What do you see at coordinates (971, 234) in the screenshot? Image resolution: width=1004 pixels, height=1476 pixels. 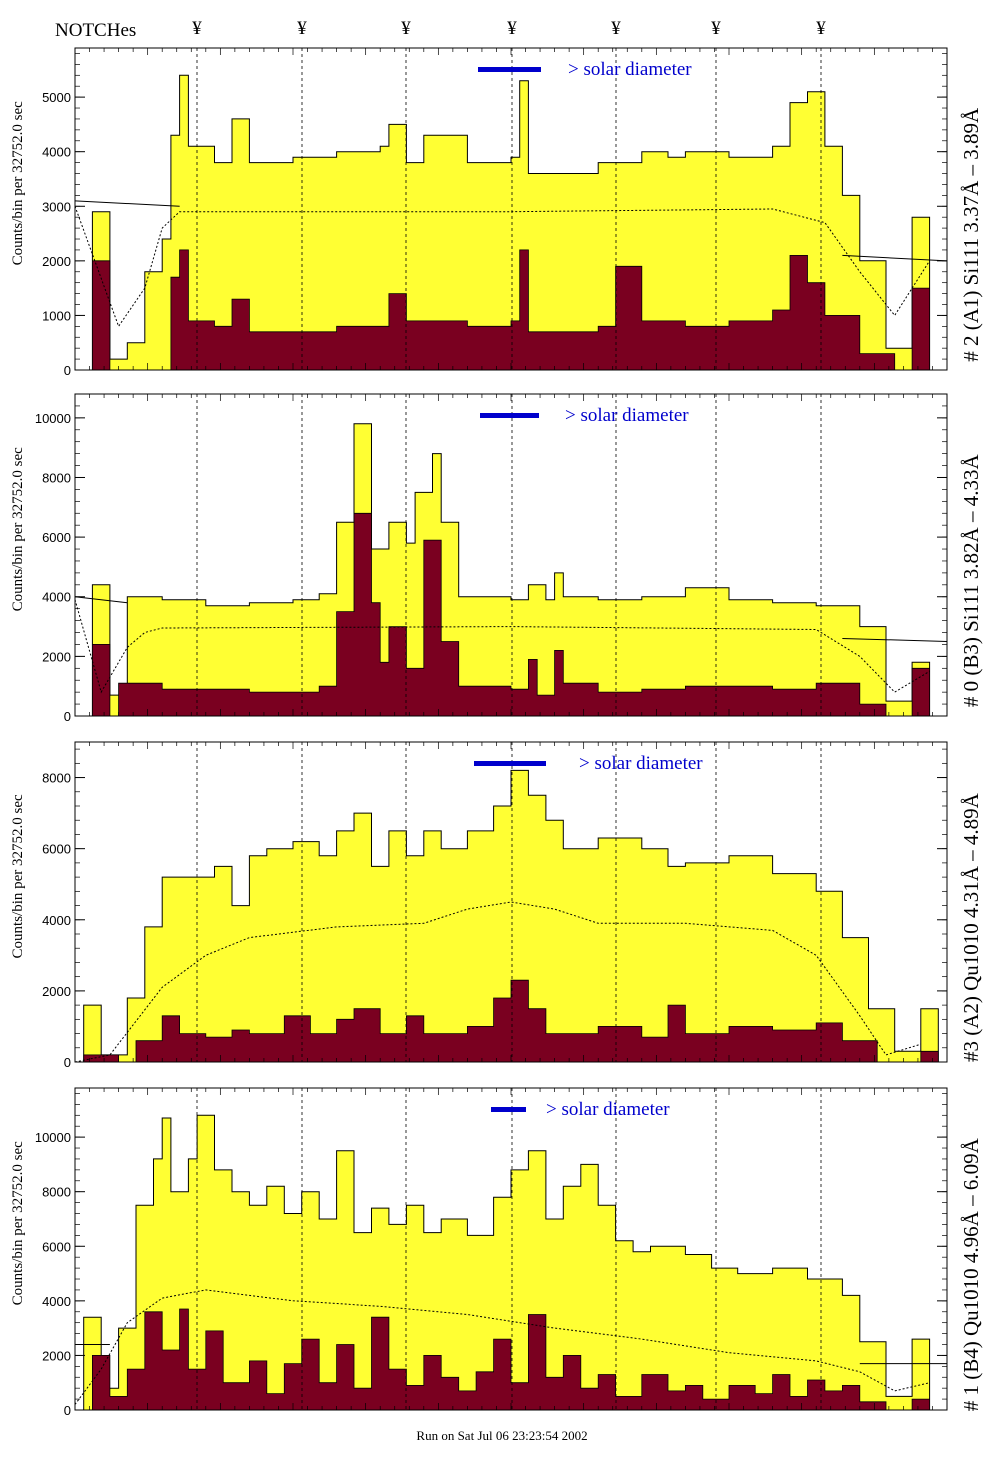 I see `detector-range-label: # 2 (A1) Si111 3.37Å – 3.89Å` at bounding box center [971, 234].